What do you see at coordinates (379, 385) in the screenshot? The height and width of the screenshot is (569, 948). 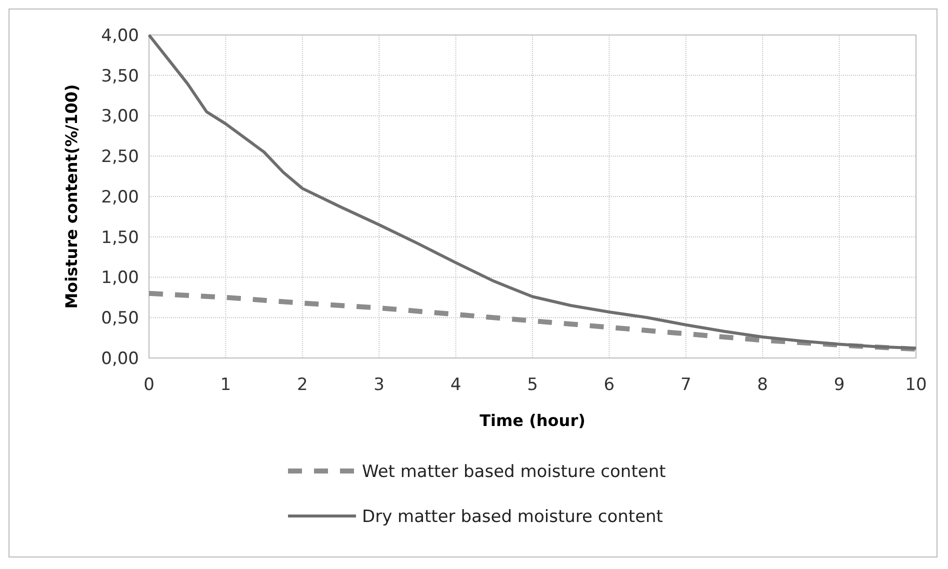 I see `x-tick-label: 3` at bounding box center [379, 385].